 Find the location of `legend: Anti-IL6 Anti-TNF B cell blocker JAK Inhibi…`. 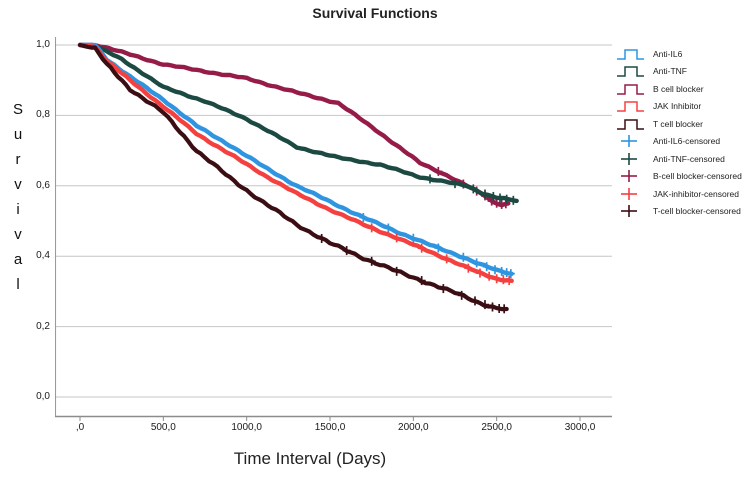

legend: Anti-IL6 Anti-TNF B cell blocker JAK Inhibi… is located at coordinates (682, 134).